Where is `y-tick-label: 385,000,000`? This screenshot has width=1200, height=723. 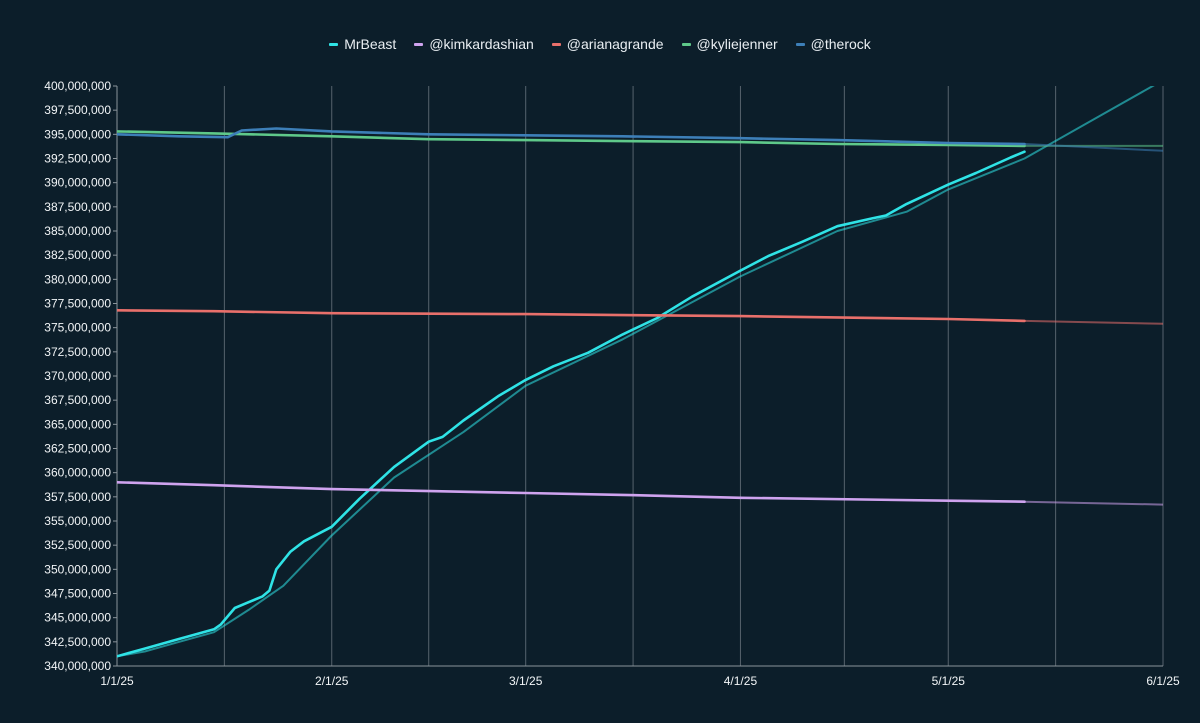 y-tick-label: 385,000,000 is located at coordinates (77, 231).